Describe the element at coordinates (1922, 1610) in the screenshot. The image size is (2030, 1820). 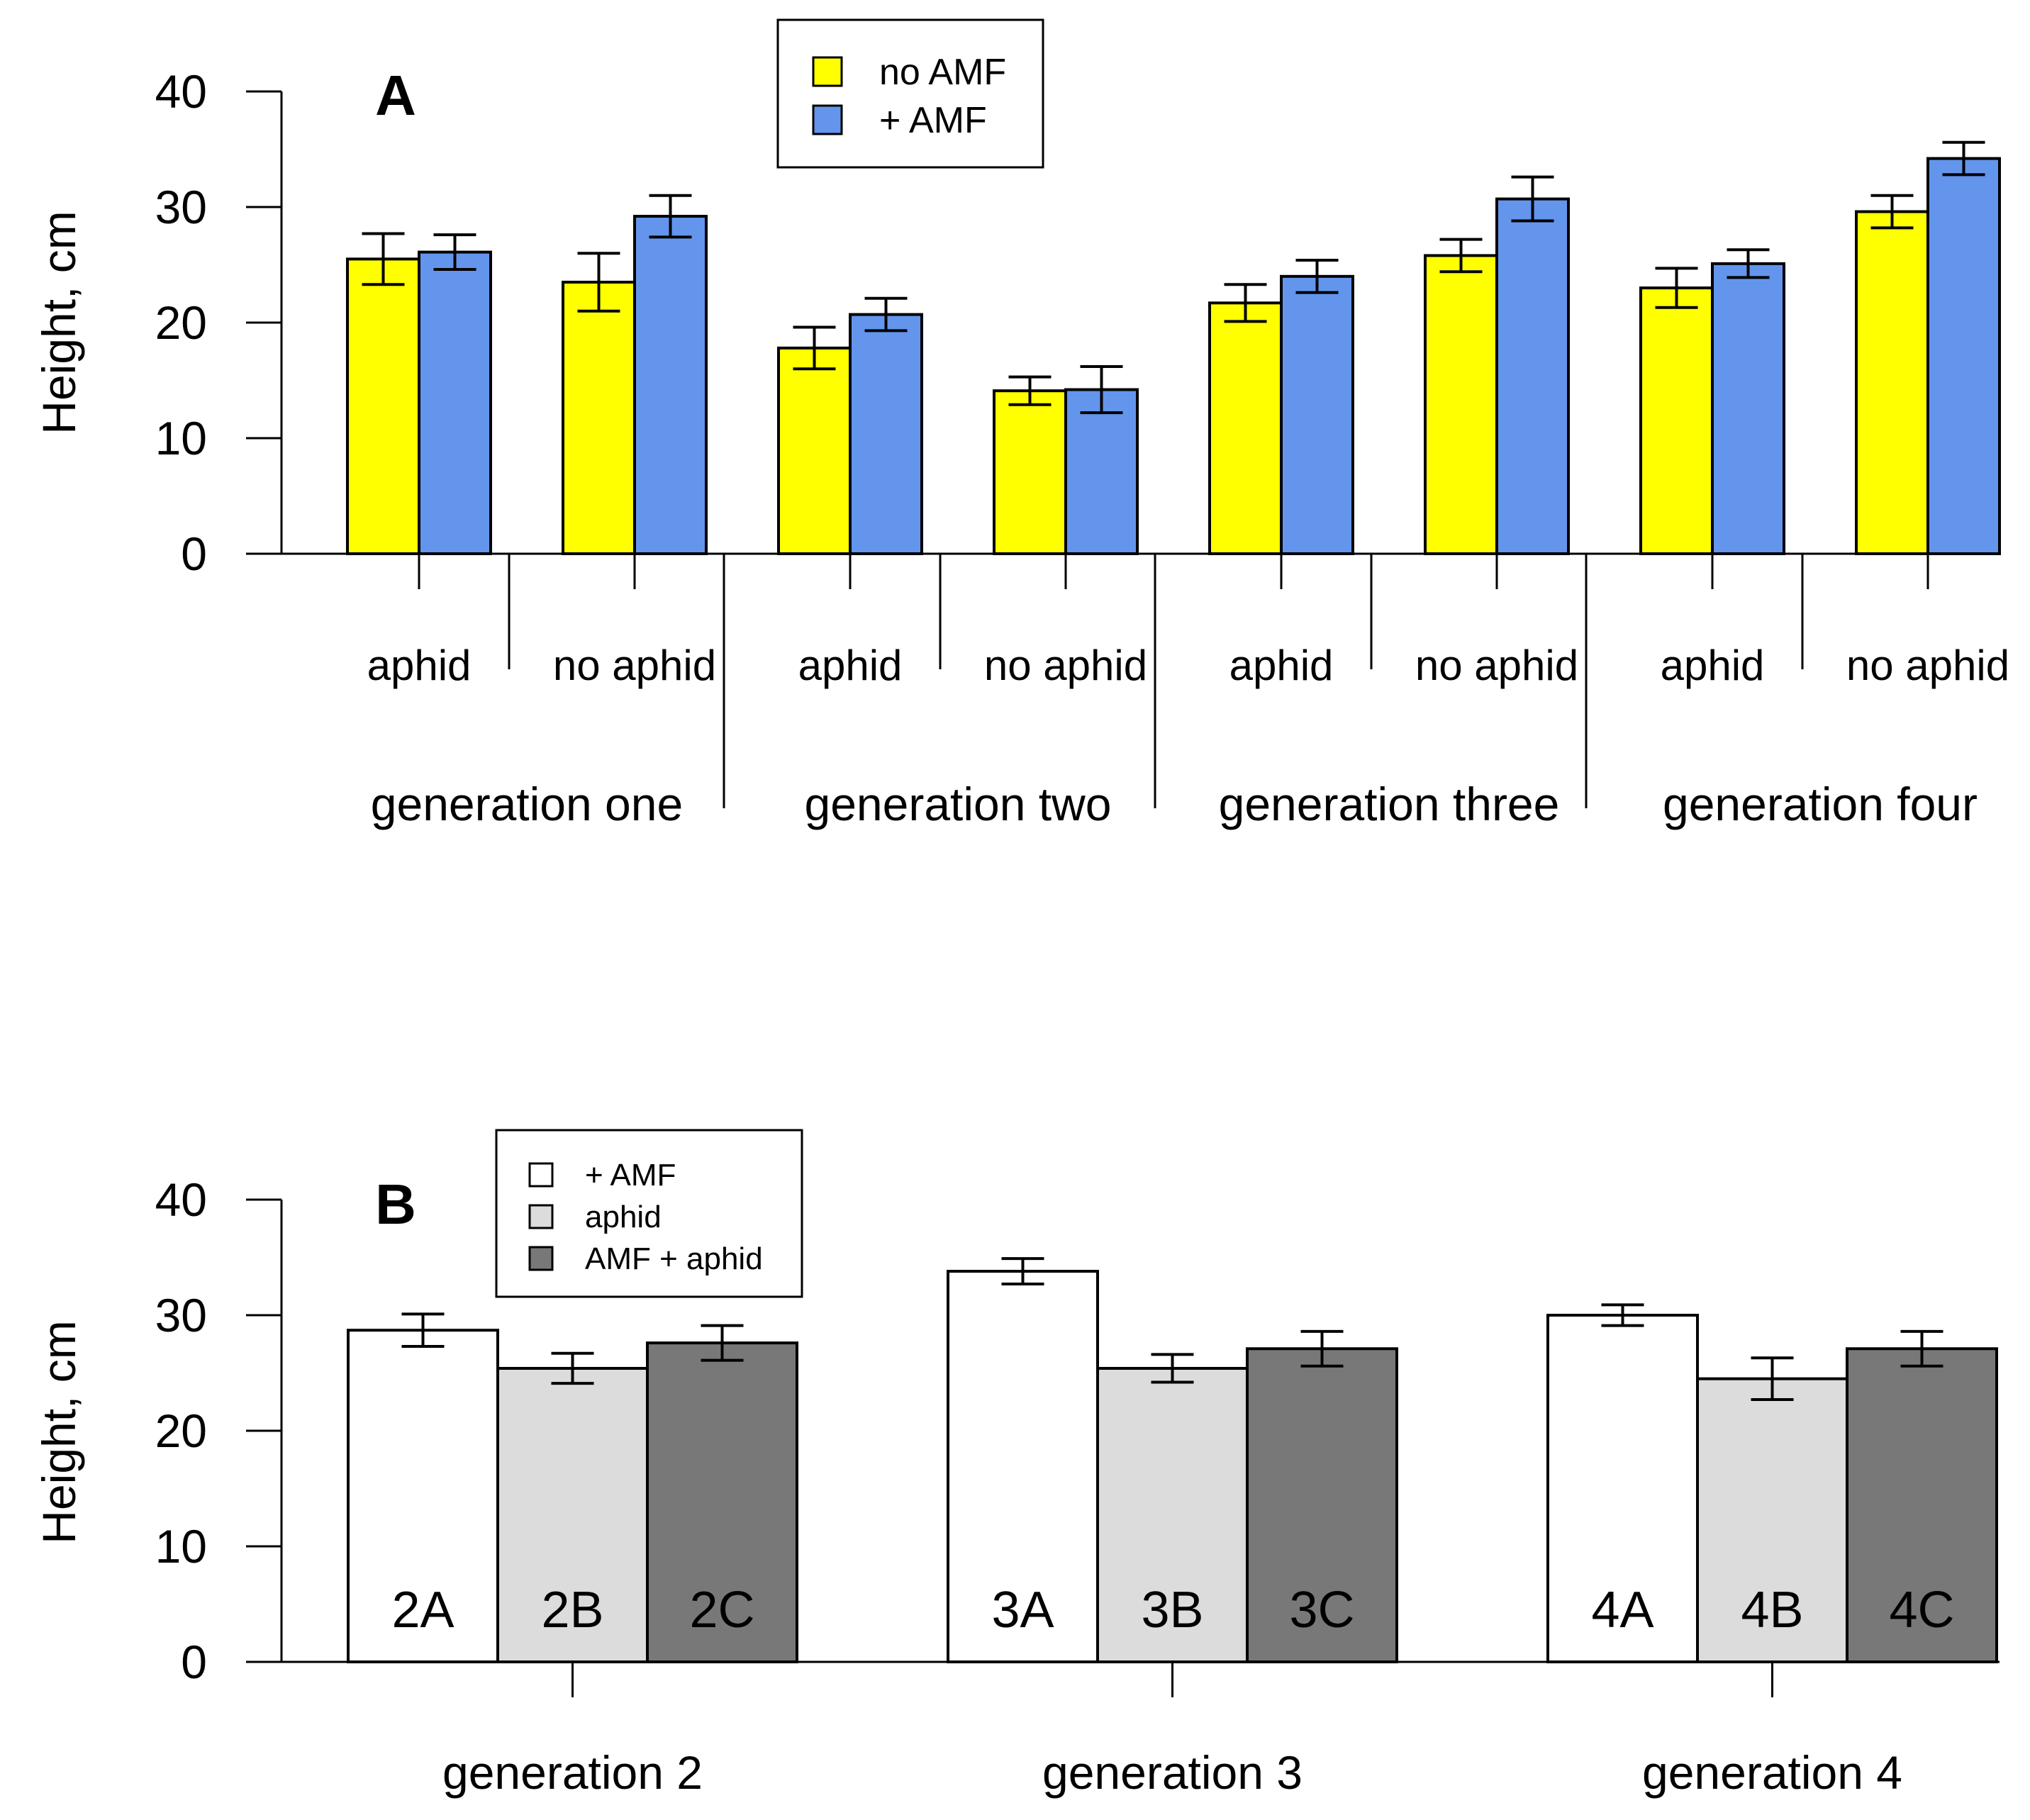
I see `bar-label: 4C` at that location.